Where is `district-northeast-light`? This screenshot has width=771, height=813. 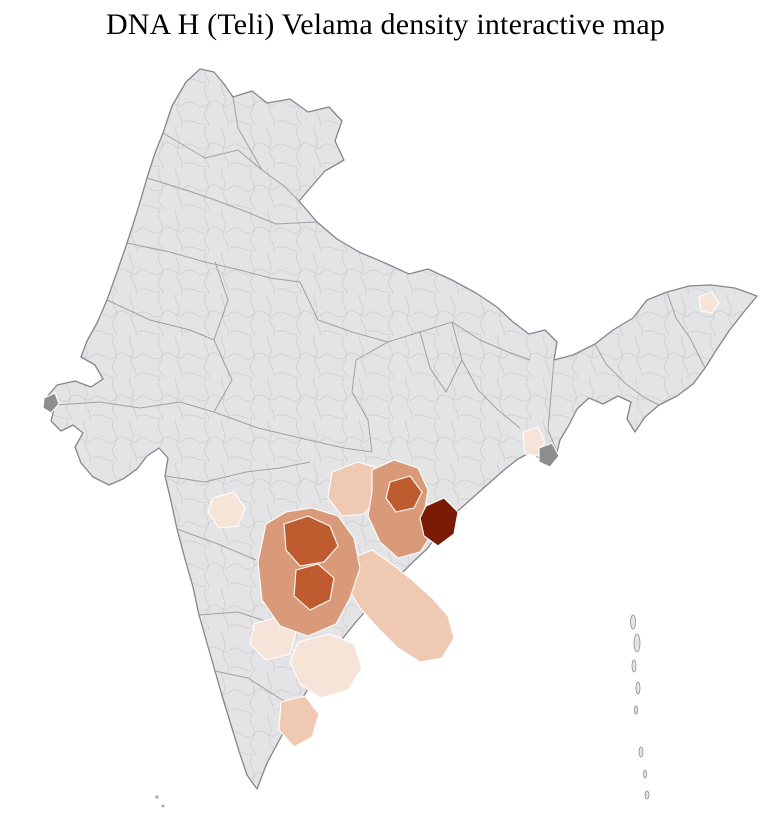 district-northeast-light is located at coordinates (709, 302).